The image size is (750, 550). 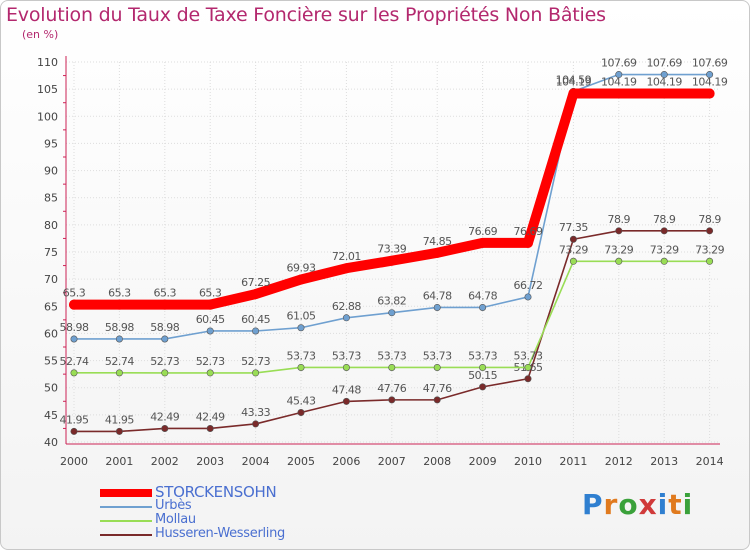 What do you see at coordinates (119, 361) in the screenshot?
I see `data-label: 52.74` at bounding box center [119, 361].